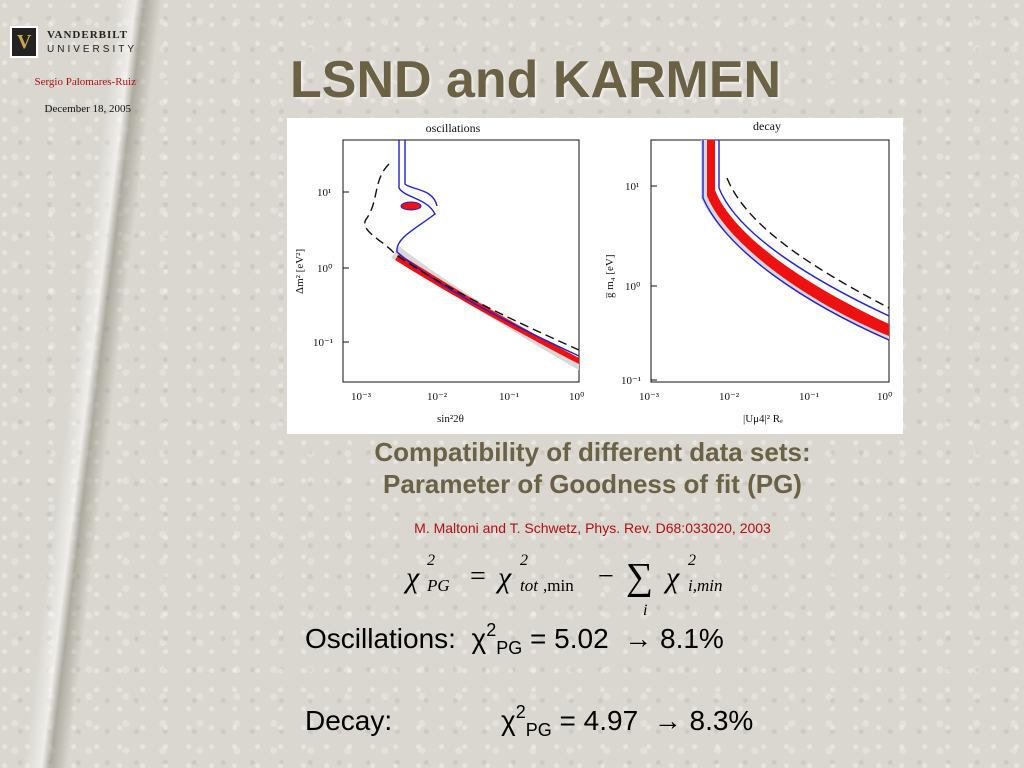 The image size is (1024, 768). What do you see at coordinates (361, 397) in the screenshot?
I see `left-xtick: 10⁻³` at bounding box center [361, 397].